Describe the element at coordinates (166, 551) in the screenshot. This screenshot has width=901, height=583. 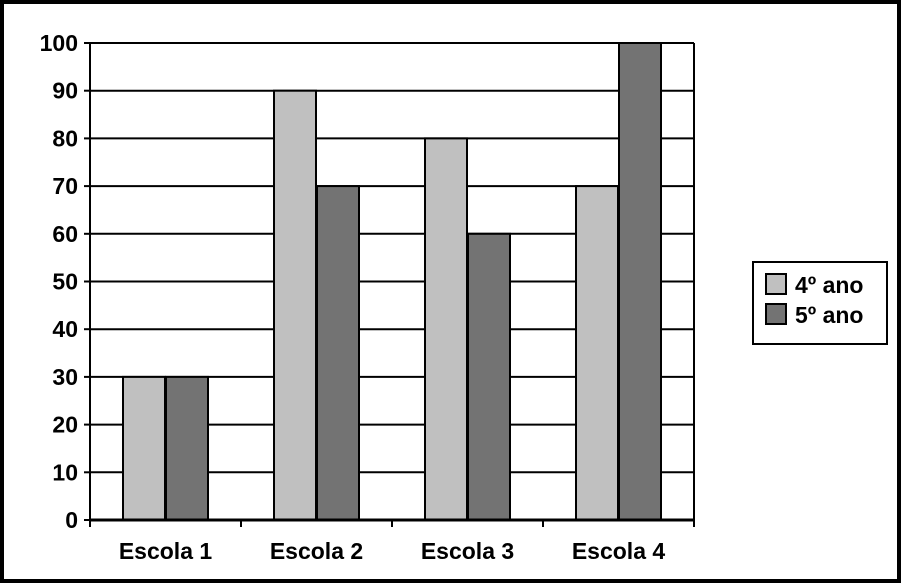
I see `x-tick-label-1: Escola 1` at that location.